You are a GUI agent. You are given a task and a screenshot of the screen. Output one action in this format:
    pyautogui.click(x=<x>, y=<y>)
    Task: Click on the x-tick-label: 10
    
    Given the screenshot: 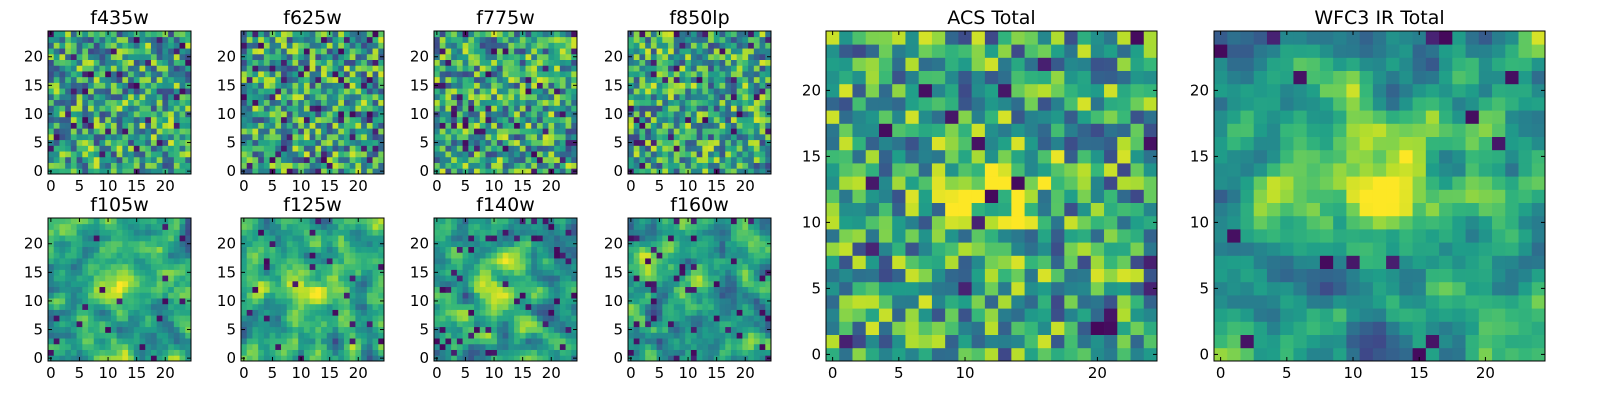 What is the action you would take?
    pyautogui.click(x=301, y=373)
    